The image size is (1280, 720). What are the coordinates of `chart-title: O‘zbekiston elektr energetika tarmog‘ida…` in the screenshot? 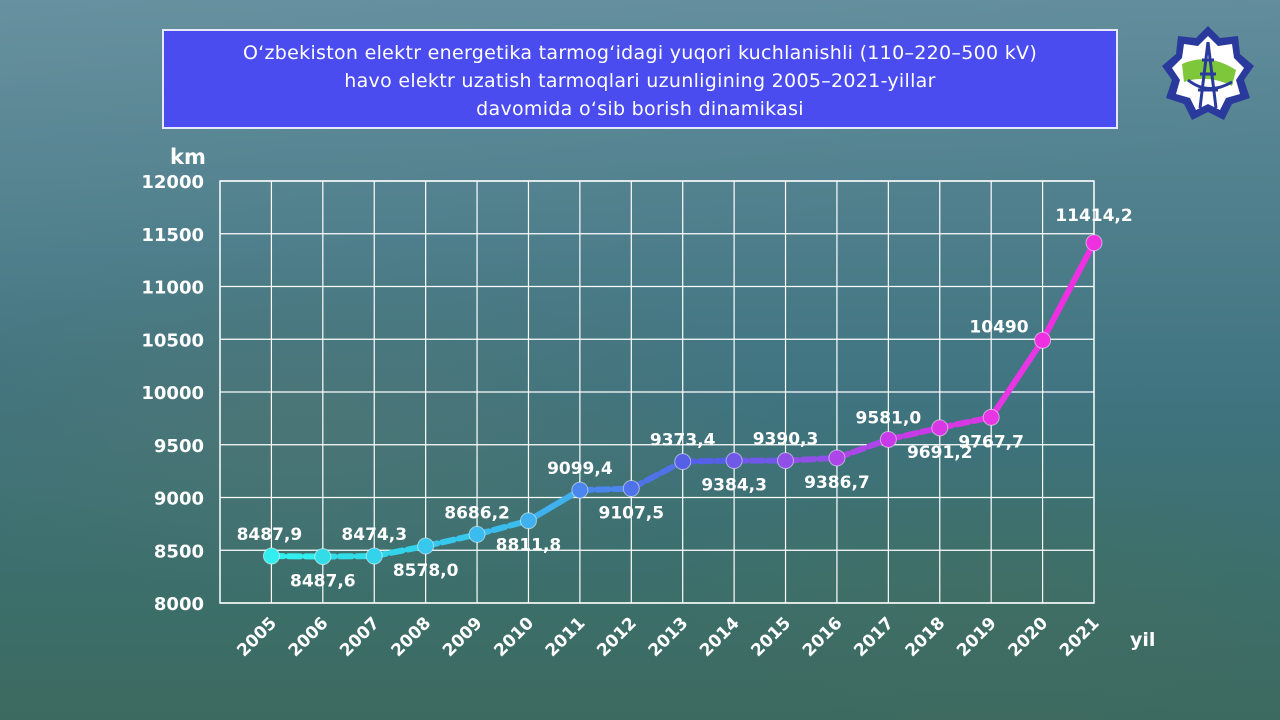 It's located at (640, 79).